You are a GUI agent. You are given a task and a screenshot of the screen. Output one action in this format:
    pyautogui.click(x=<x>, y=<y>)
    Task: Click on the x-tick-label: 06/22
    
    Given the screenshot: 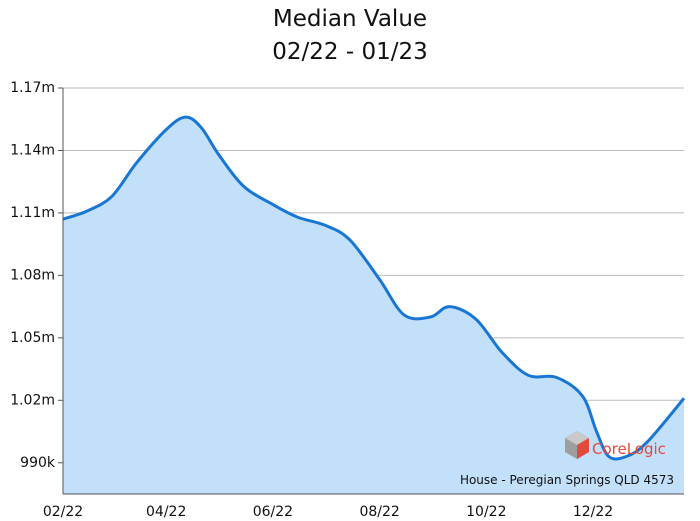 What is the action you would take?
    pyautogui.click(x=273, y=512)
    